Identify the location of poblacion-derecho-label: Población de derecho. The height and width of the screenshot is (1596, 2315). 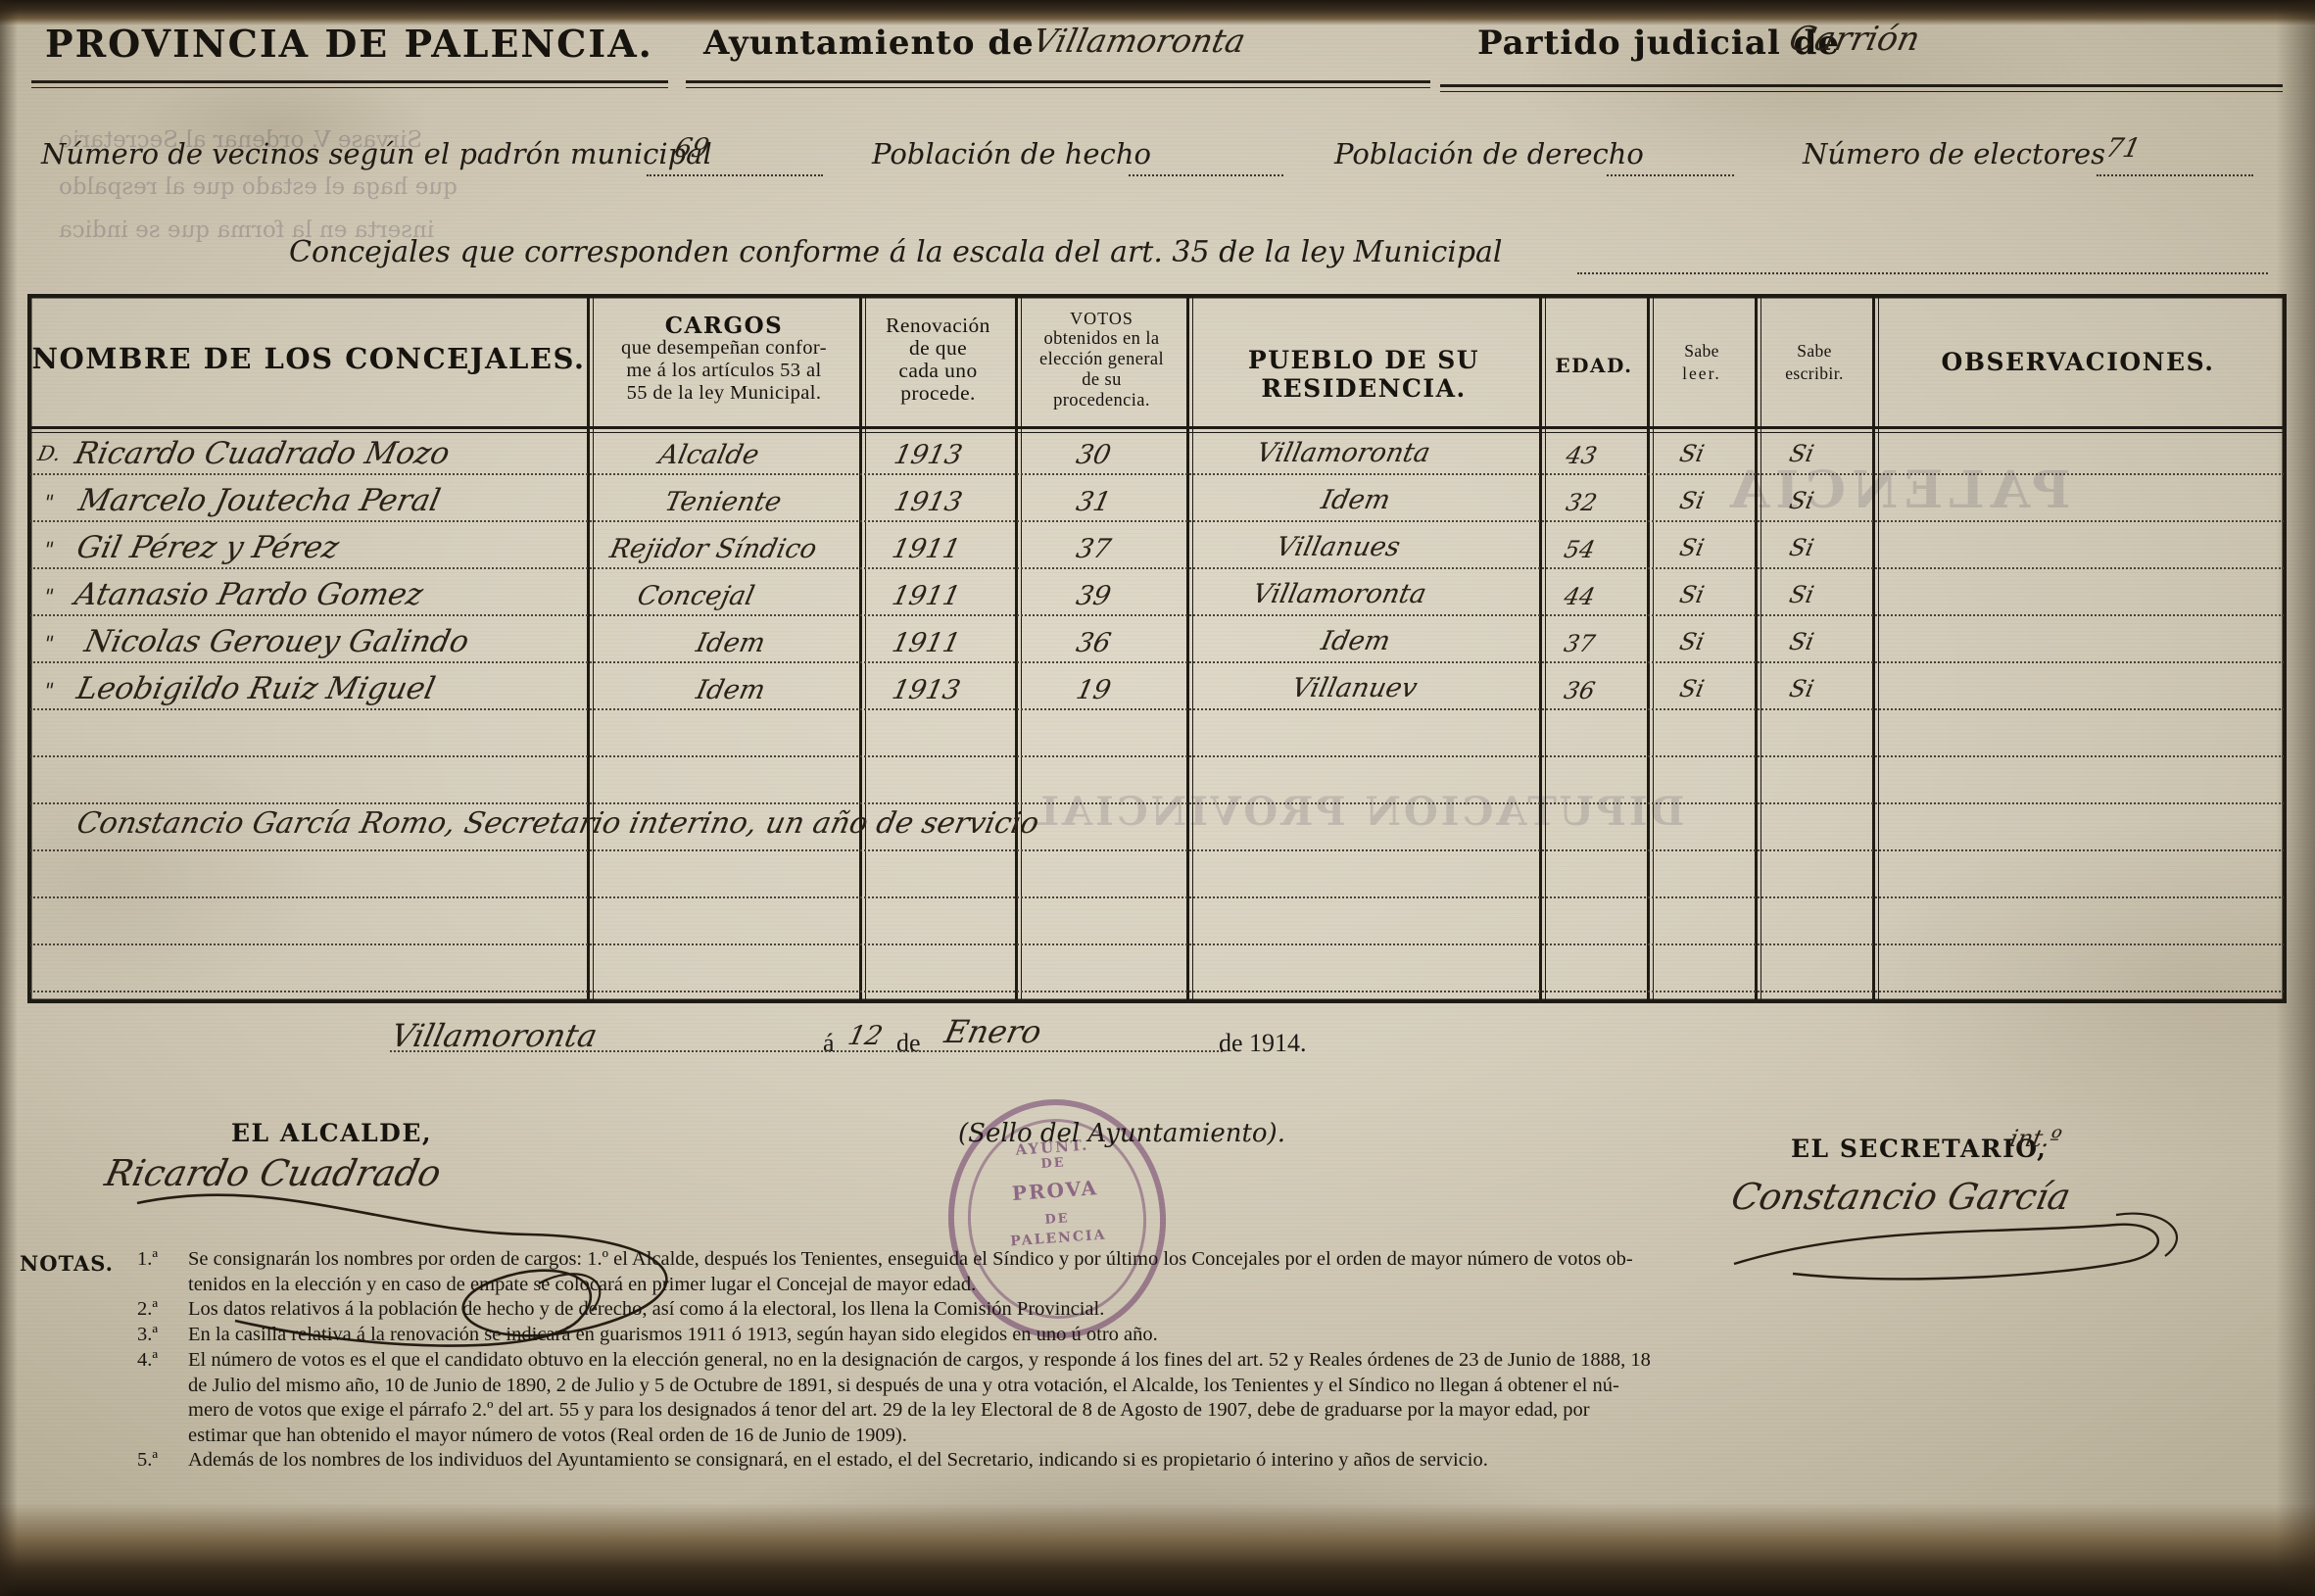
(1489, 153).